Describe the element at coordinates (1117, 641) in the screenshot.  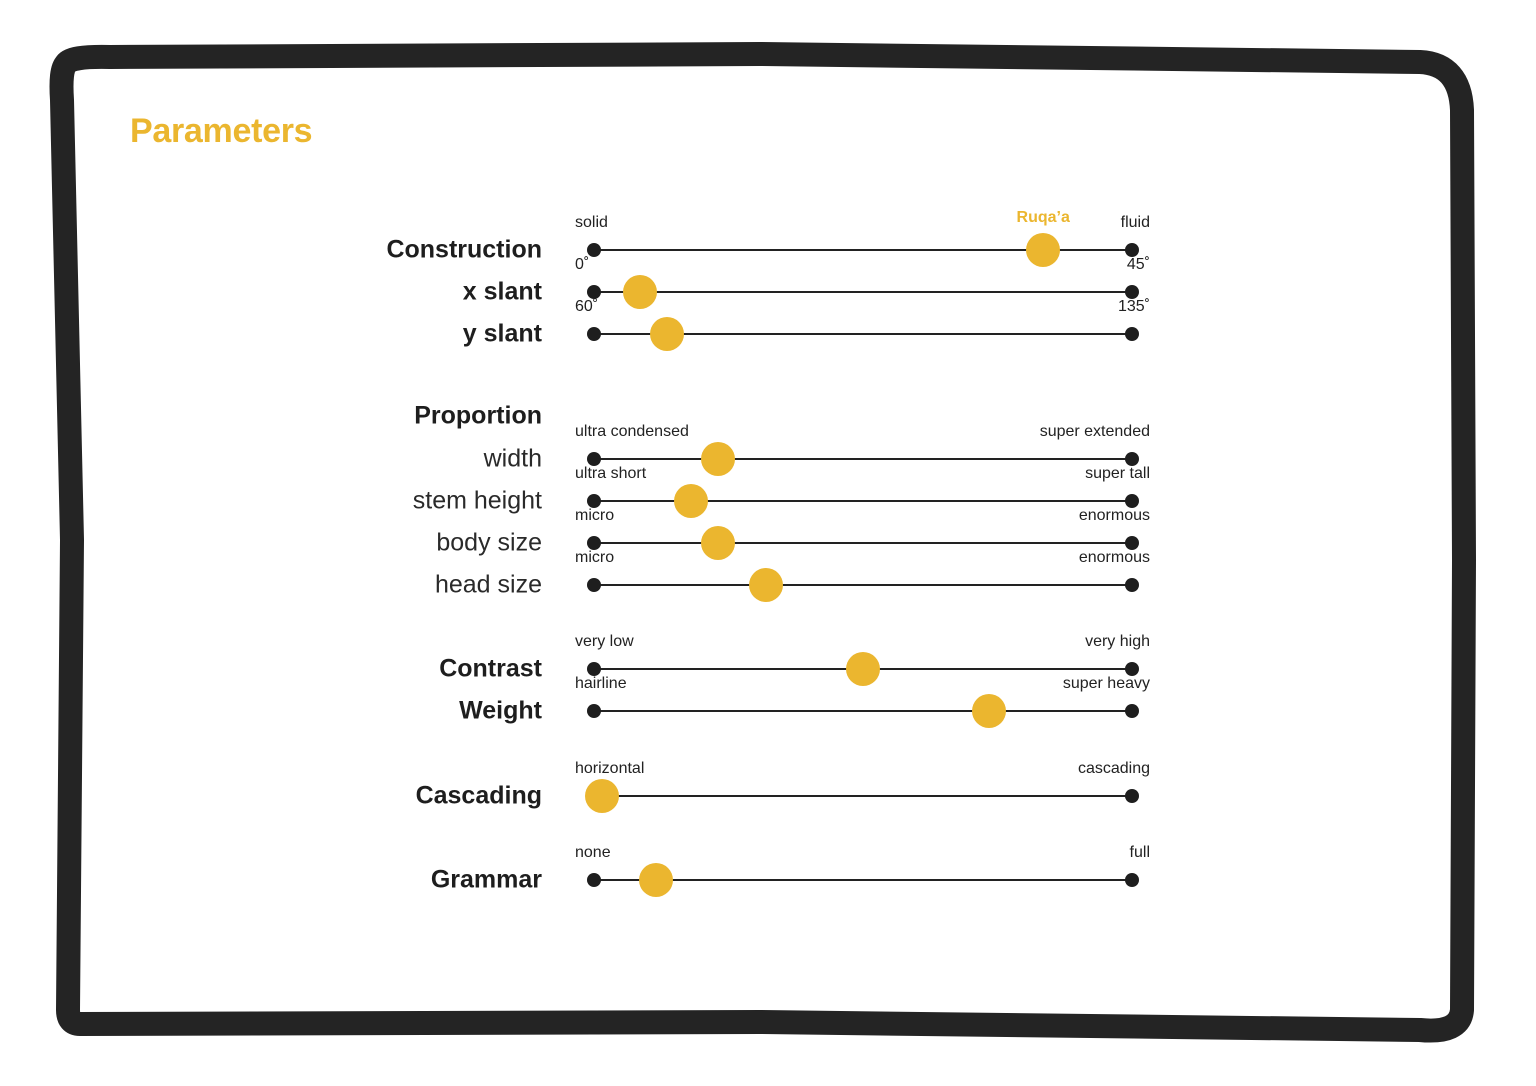
I see `contrast-max-label: very high` at that location.